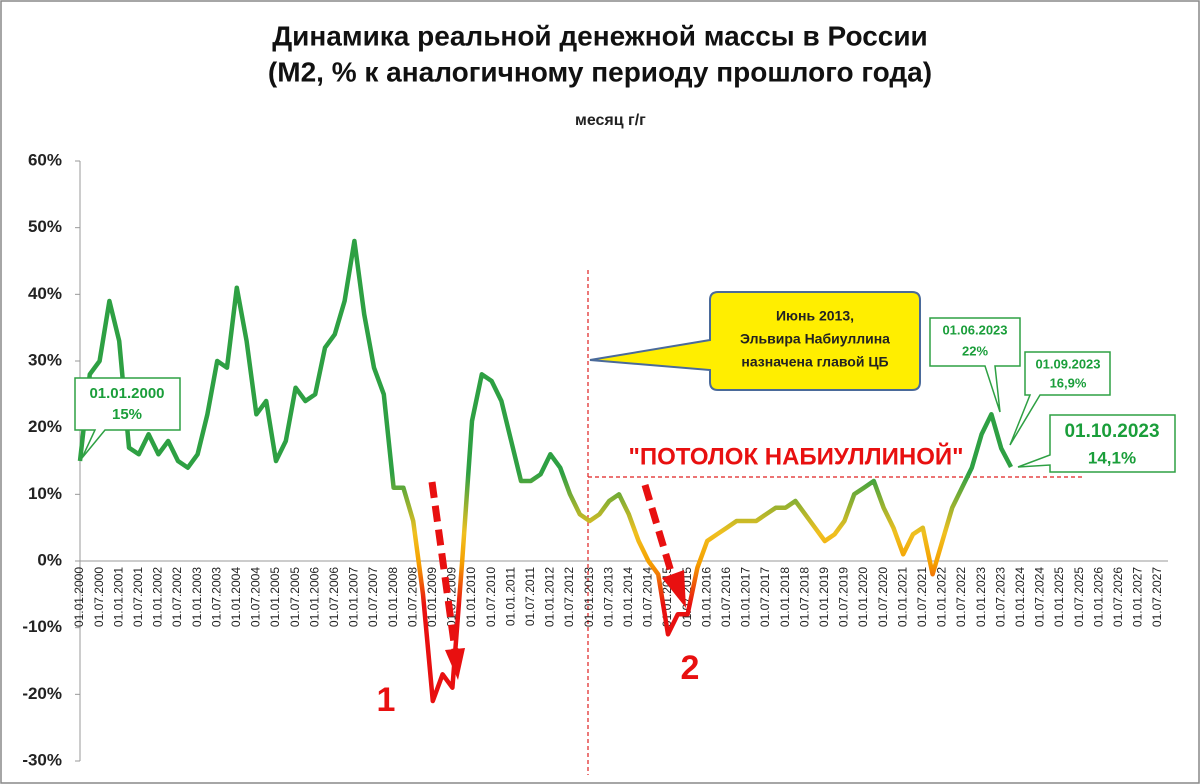  What do you see at coordinates (412, 597) in the screenshot?
I see `x-tick-label: 01.07.2008` at bounding box center [412, 597].